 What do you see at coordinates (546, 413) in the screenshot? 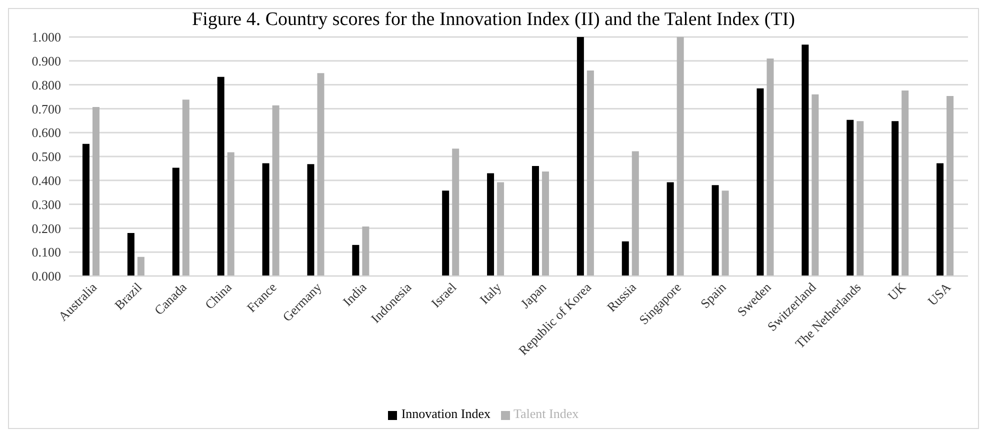
I see `legend-label: Talent Index` at bounding box center [546, 413].